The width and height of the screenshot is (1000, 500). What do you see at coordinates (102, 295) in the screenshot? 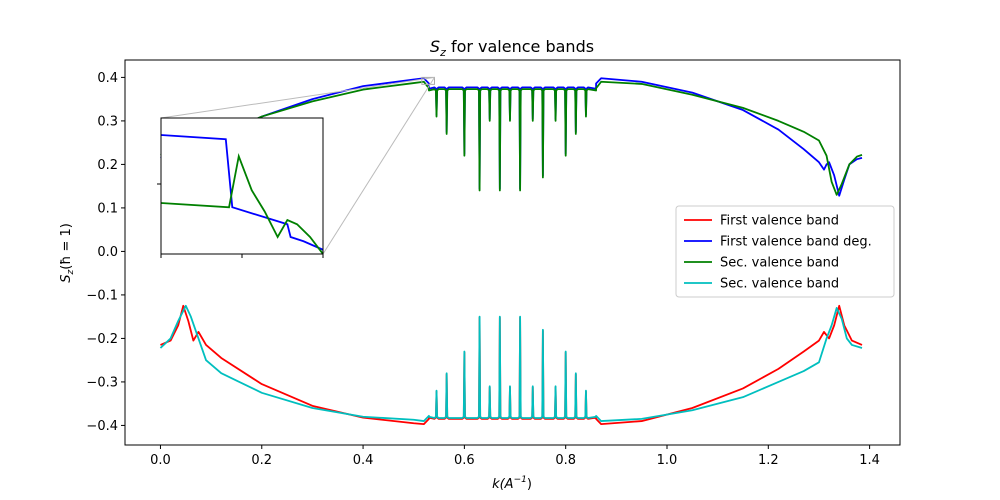
I see `y-tick-label: −0.1` at bounding box center [102, 295].